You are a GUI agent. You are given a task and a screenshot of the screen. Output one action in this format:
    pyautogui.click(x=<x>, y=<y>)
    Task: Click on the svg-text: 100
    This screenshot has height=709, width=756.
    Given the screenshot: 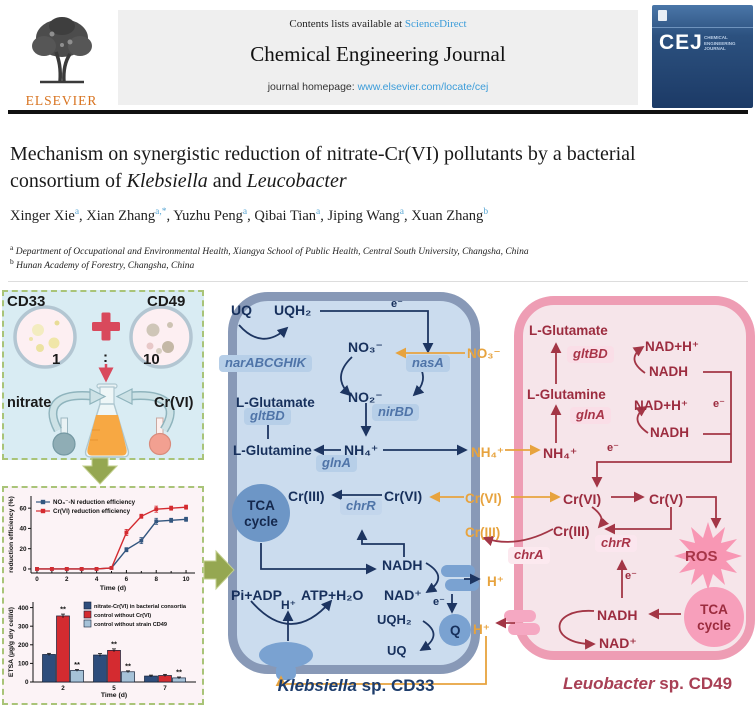 What is the action you would take?
    pyautogui.click(x=23, y=664)
    